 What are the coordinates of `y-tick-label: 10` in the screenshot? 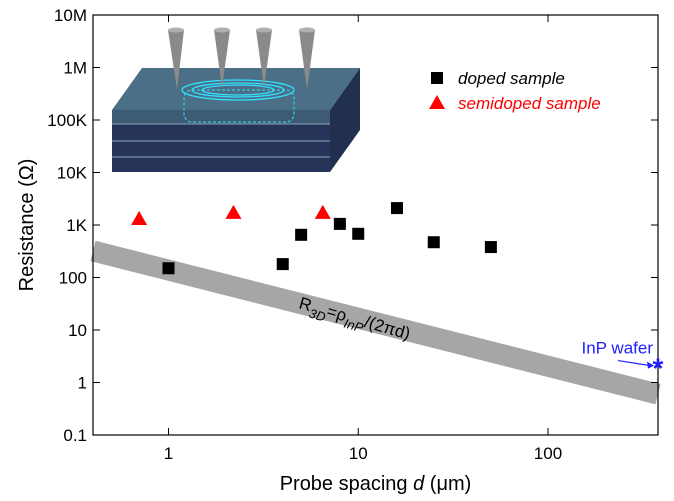 It's located at (77, 330).